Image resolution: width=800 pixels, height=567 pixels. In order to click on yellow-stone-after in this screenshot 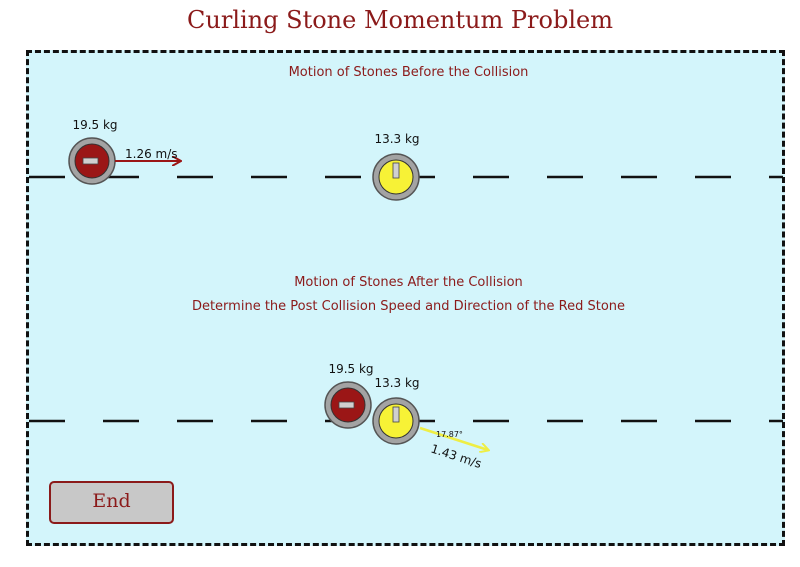, I will do `click(396, 421)`.